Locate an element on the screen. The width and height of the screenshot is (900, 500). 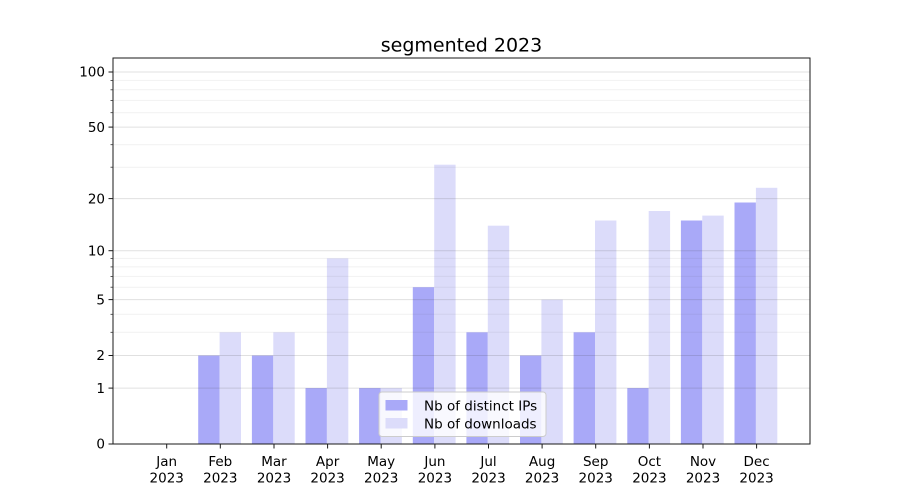
x-tick-label-month: Apr is located at coordinates (328, 462).